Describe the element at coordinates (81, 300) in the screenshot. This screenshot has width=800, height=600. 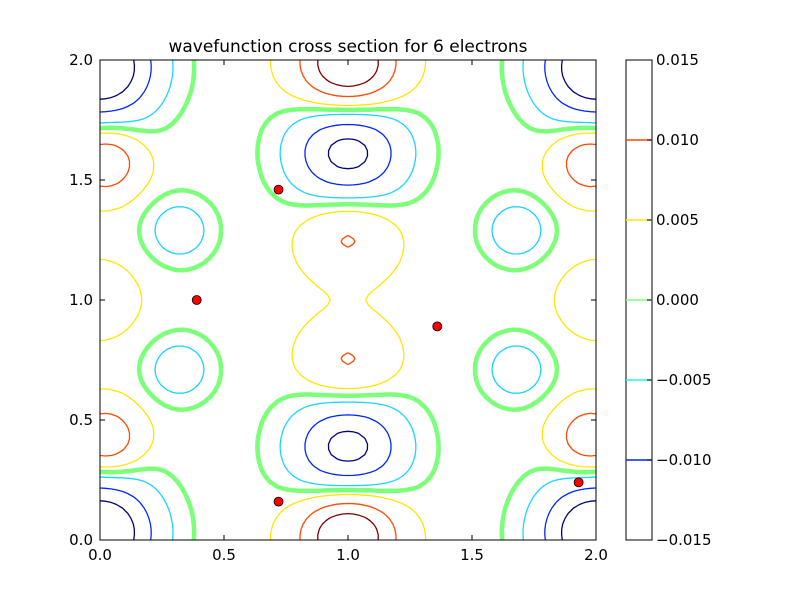
I see `y-tick-label: 1.0` at that location.